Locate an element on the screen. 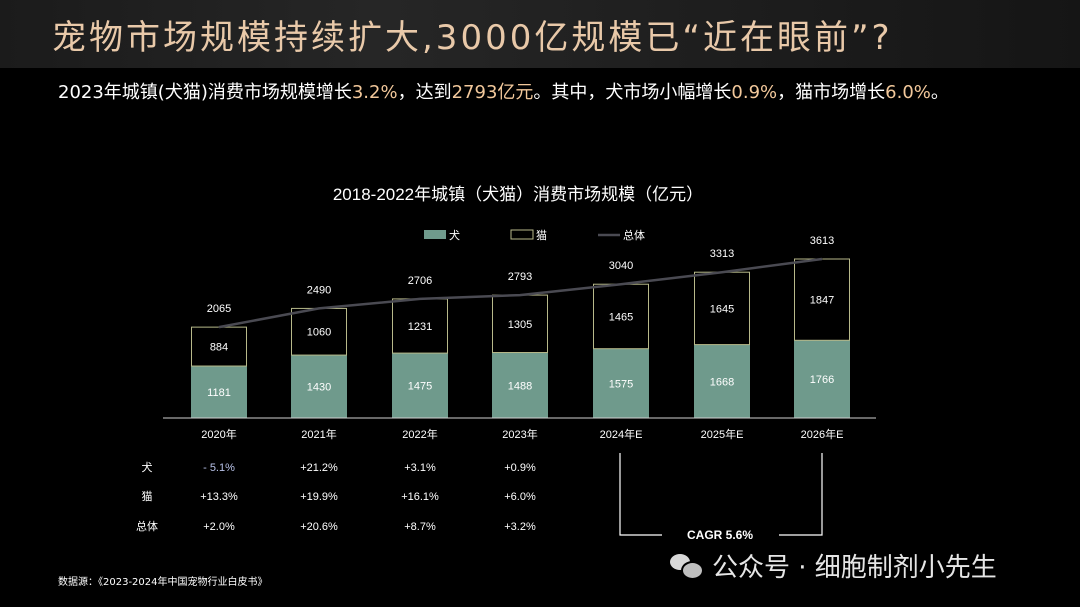 The width and height of the screenshot is (1080, 607). growth-cell: +6.0% is located at coordinates (520, 497).